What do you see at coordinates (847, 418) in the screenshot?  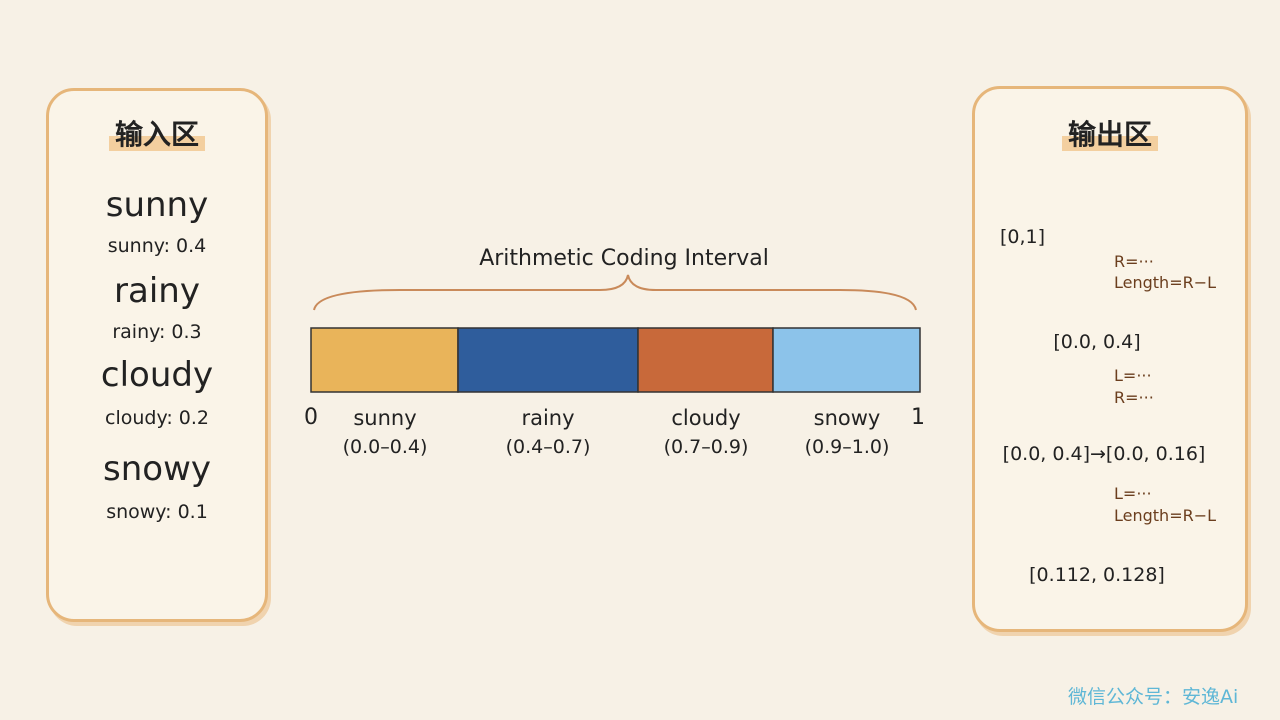 I see `segment-name: snowy` at bounding box center [847, 418].